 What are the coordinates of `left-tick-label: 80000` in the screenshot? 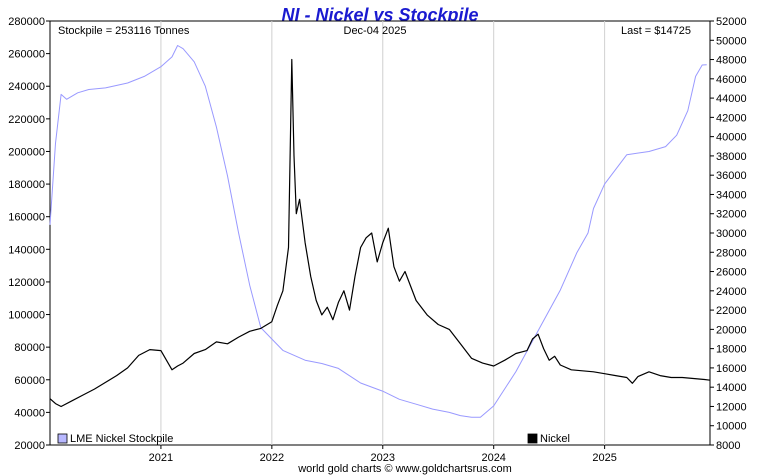 It's located at (29, 348).